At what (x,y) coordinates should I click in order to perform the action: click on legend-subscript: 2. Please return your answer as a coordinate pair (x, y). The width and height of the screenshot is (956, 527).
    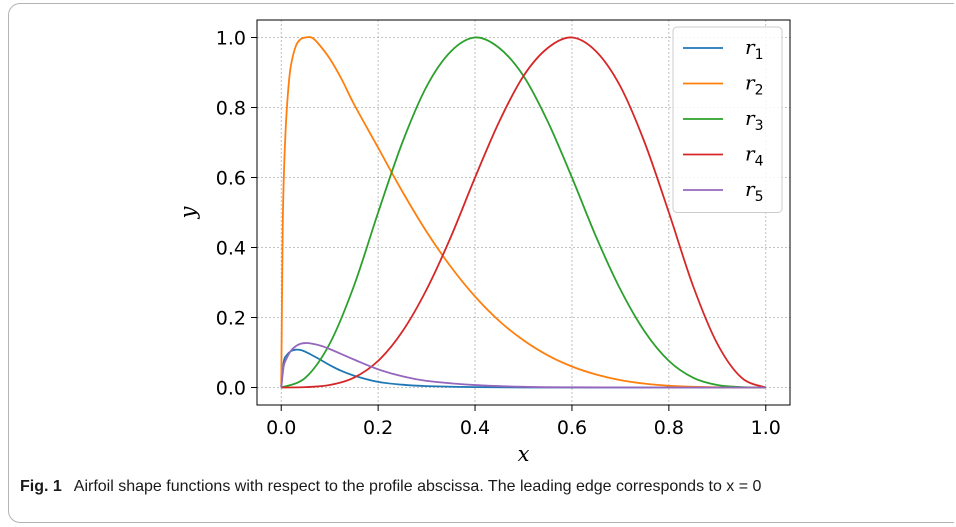
    Looking at the image, I should click on (759, 91).